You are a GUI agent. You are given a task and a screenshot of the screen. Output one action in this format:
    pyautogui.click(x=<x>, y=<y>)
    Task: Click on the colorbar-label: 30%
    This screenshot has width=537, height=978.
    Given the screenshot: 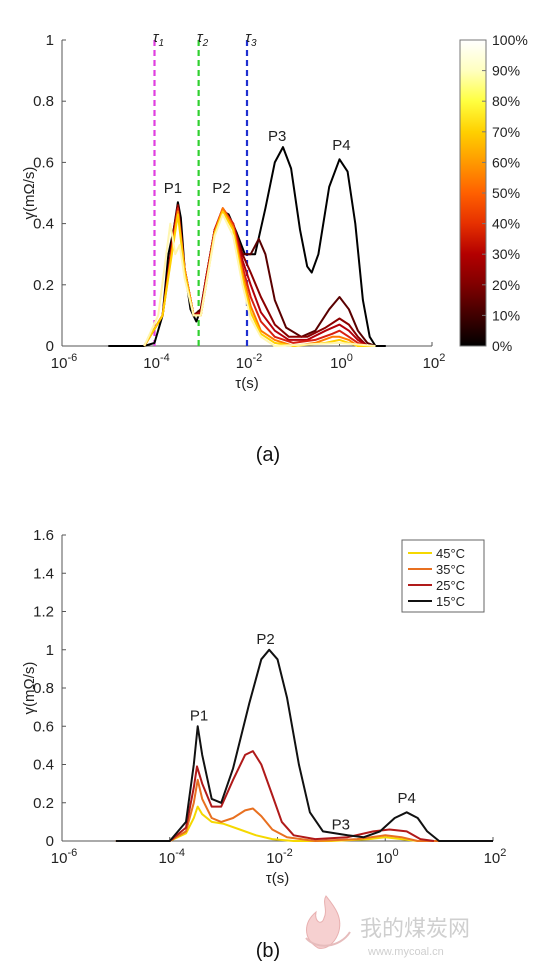 What is the action you would take?
    pyautogui.click(x=506, y=254)
    